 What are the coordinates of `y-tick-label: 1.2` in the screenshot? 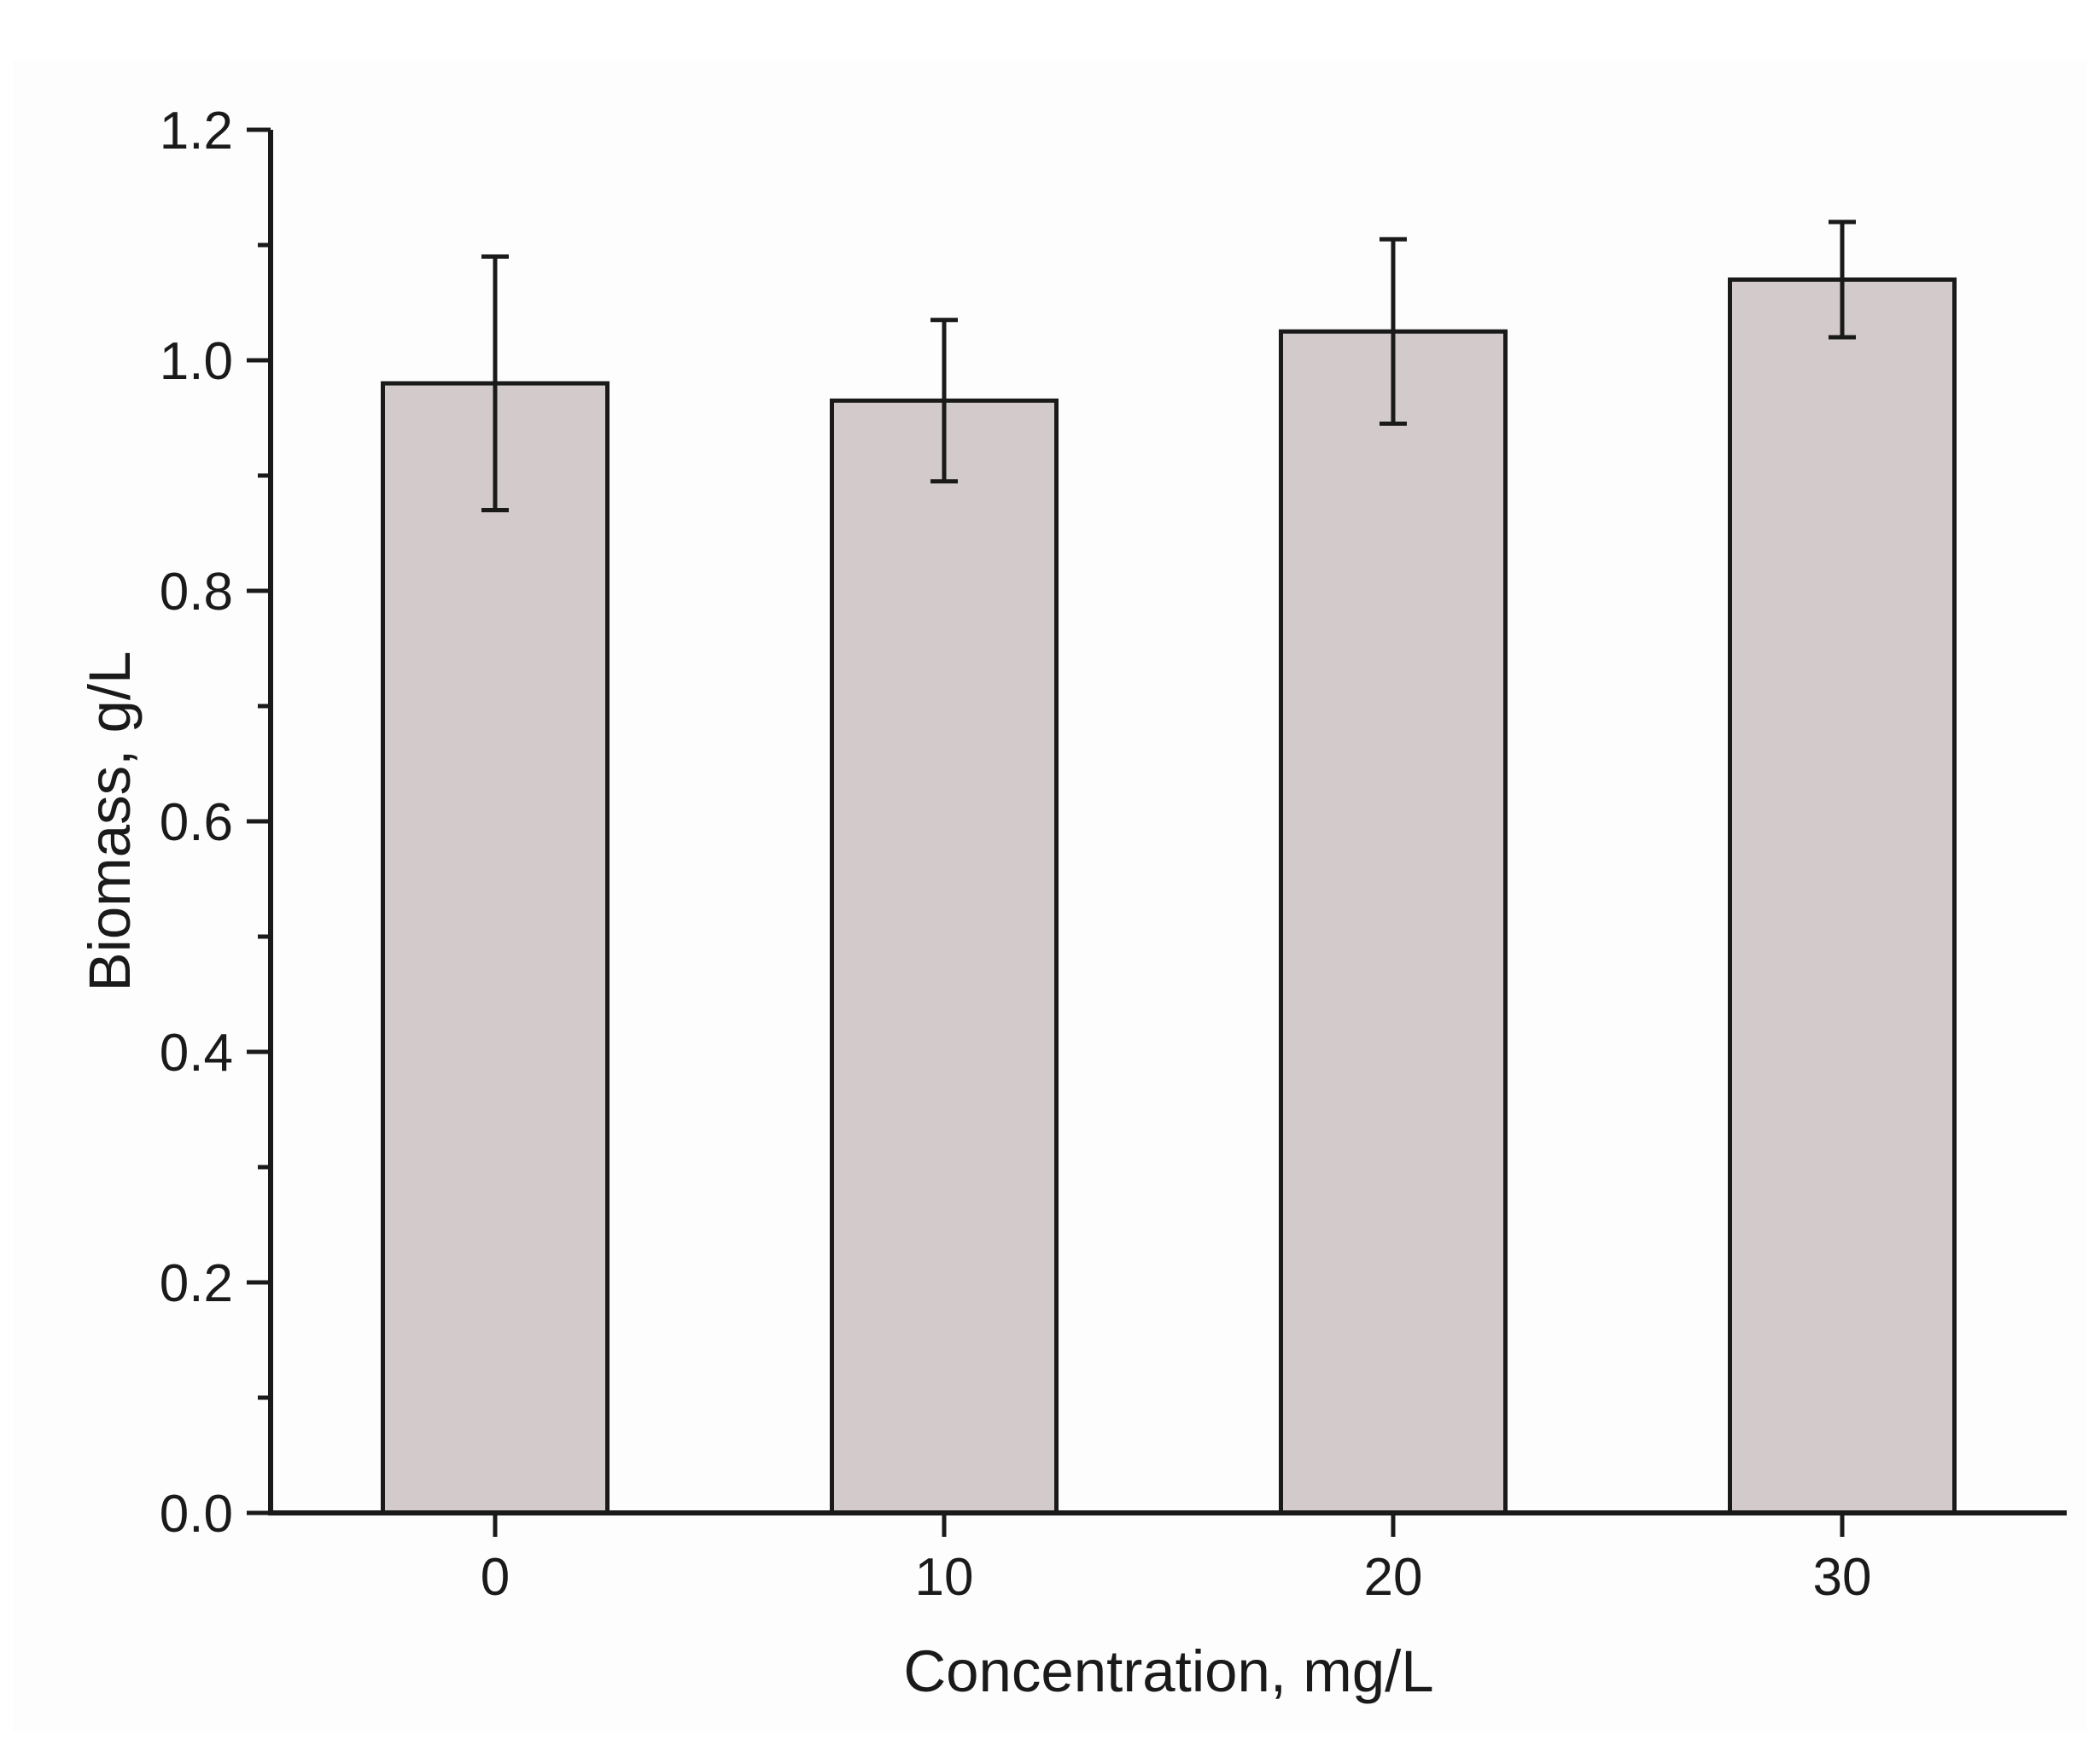 It's located at (196, 131).